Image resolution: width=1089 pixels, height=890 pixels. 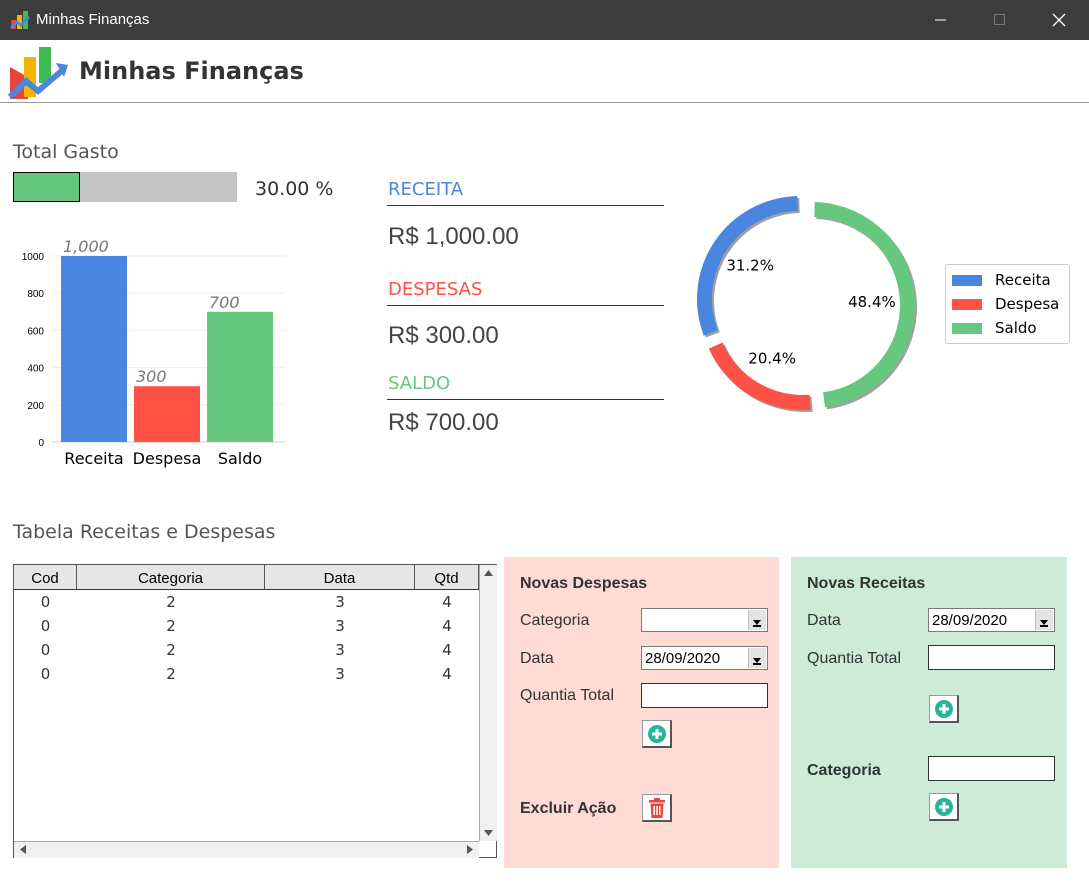 What do you see at coordinates (568, 808) in the screenshot?
I see `excluir-acao-label: Excluir Ação` at bounding box center [568, 808].